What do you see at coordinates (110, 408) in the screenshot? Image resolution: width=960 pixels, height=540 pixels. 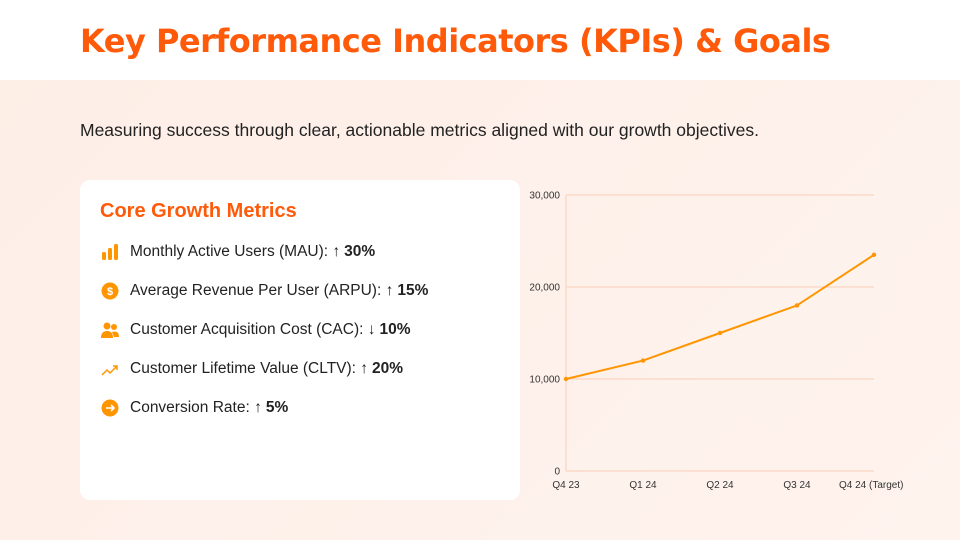 I see `arrow-right-circle-icon` at bounding box center [110, 408].